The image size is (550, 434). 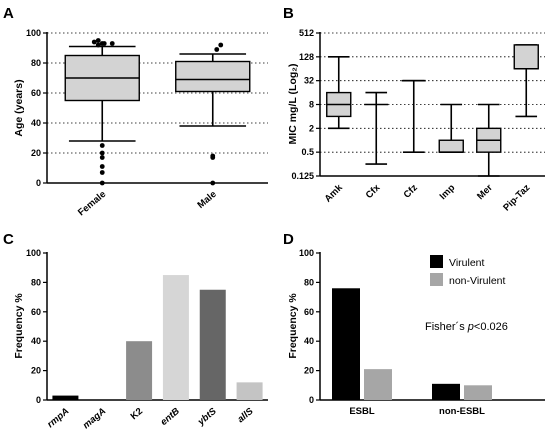 I want to click on panel-c-bar-rmpa, so click(x=65, y=397).